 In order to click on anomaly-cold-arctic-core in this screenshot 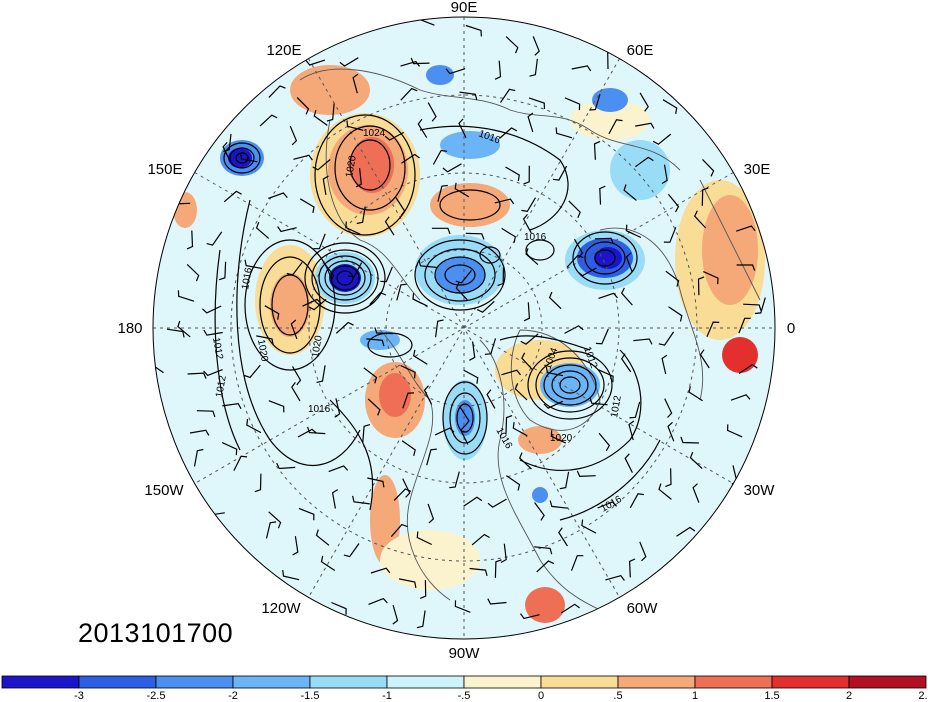, I will do `click(460, 275)`.